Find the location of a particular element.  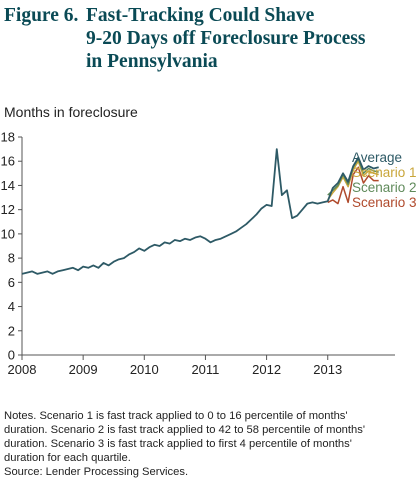

x-tick-label: 2011 is located at coordinates (205, 369).